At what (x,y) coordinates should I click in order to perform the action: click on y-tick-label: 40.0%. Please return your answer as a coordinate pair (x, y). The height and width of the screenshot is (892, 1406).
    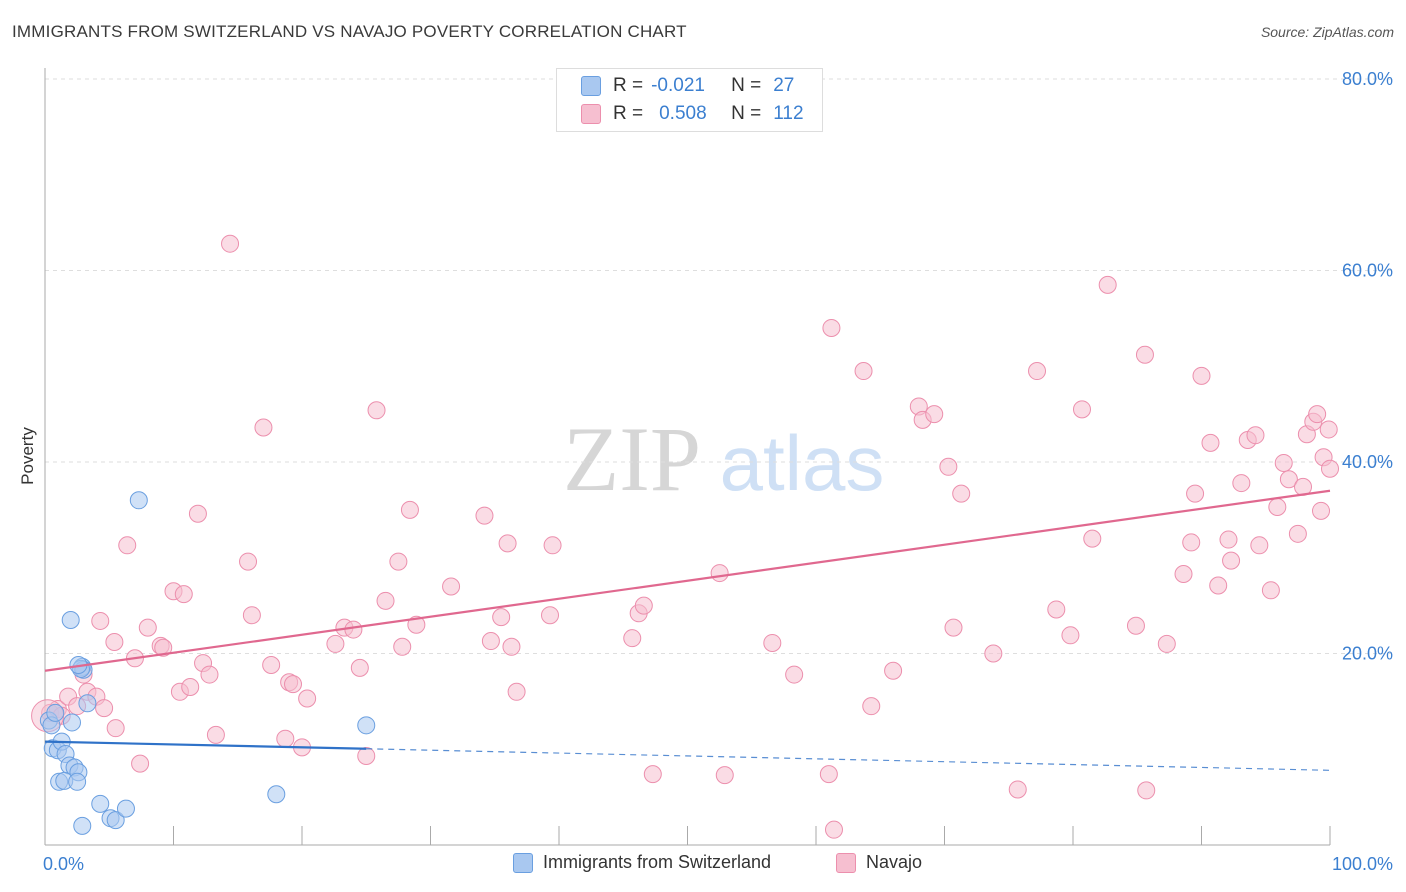
    Looking at the image, I should click on (1367, 462).